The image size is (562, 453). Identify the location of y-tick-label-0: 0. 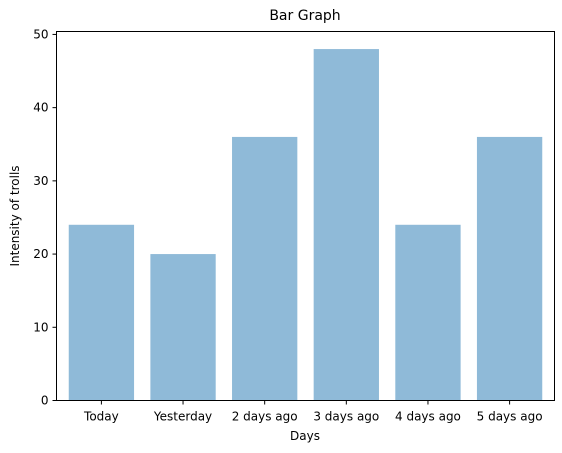
(45, 401).